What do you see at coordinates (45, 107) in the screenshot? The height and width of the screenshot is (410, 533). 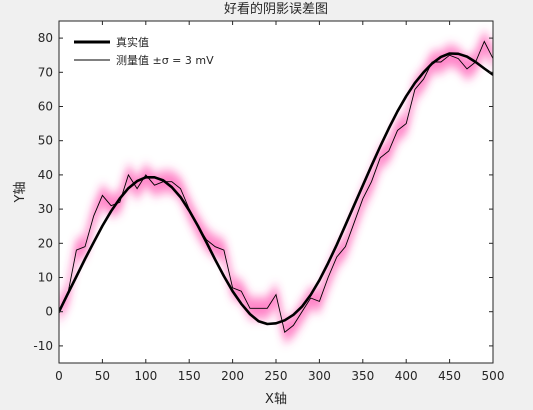 I see `y-tick-label: 60` at bounding box center [45, 107].